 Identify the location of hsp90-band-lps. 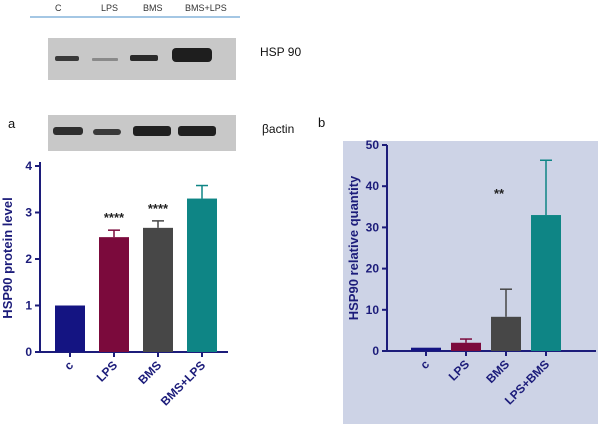
(105, 59).